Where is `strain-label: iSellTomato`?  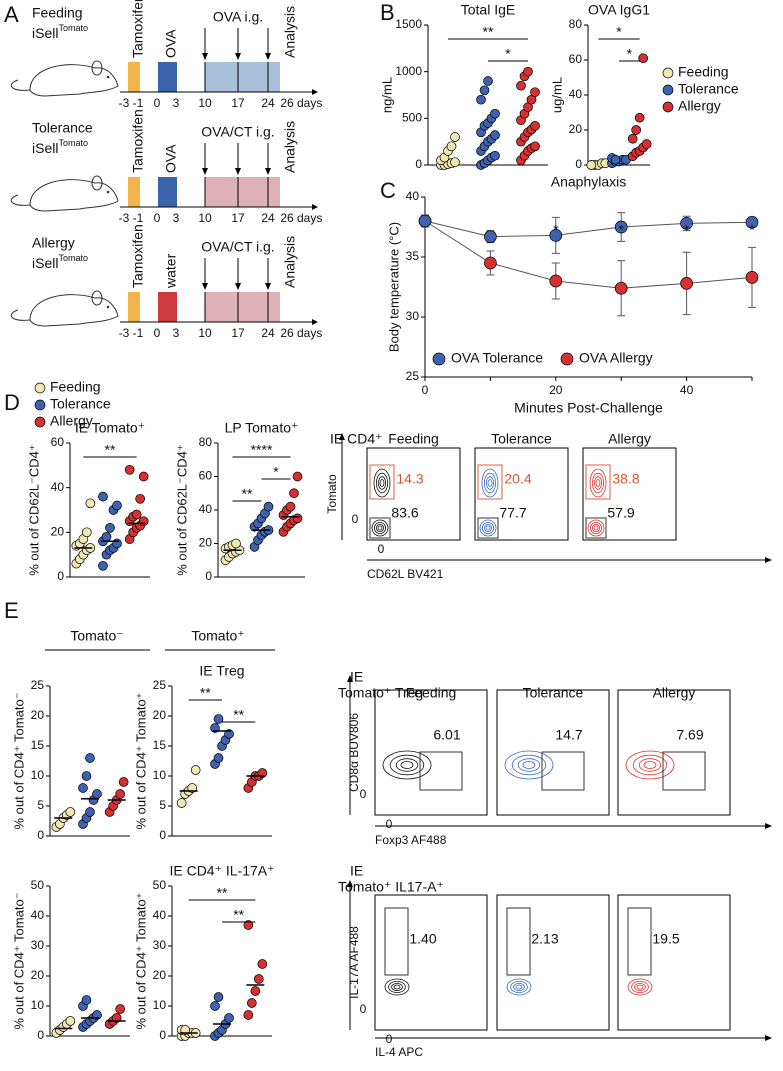 strain-label: iSellTomato is located at coordinates (60, 261).